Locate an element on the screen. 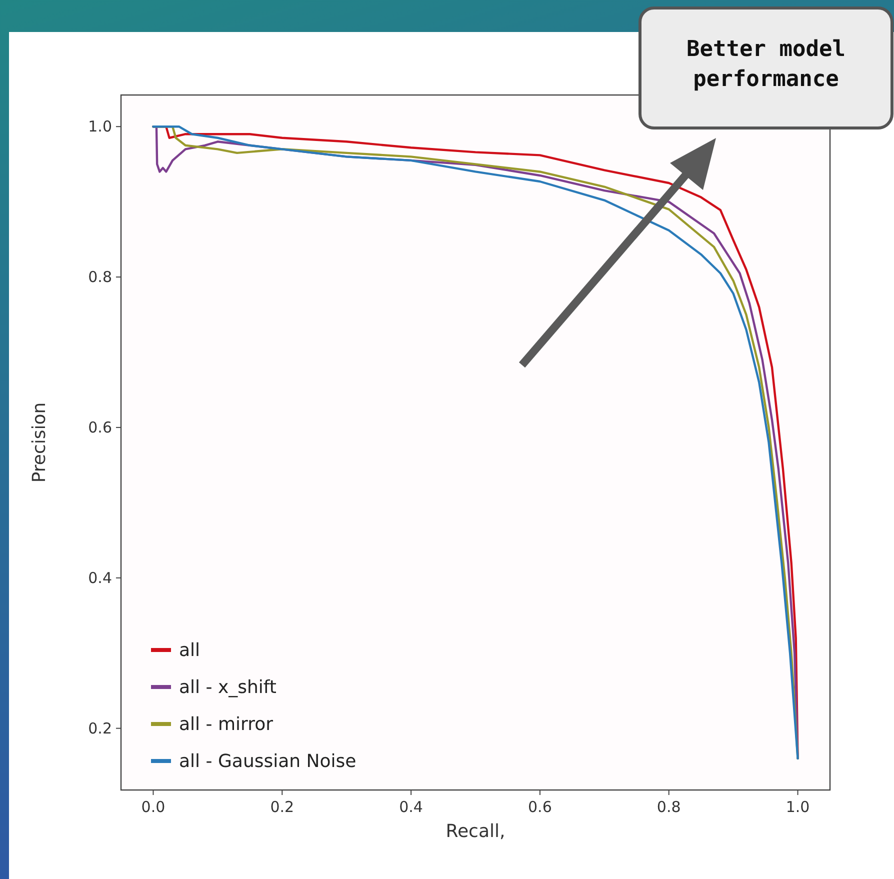  y-tick-label: 0.2 is located at coordinates (100, 728).